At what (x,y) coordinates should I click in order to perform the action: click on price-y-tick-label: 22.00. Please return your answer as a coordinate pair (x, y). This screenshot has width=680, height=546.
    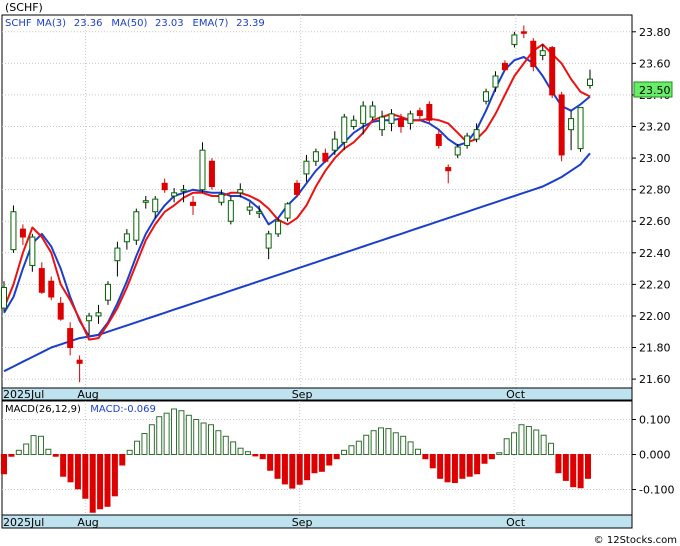
    Looking at the image, I should click on (655, 316).